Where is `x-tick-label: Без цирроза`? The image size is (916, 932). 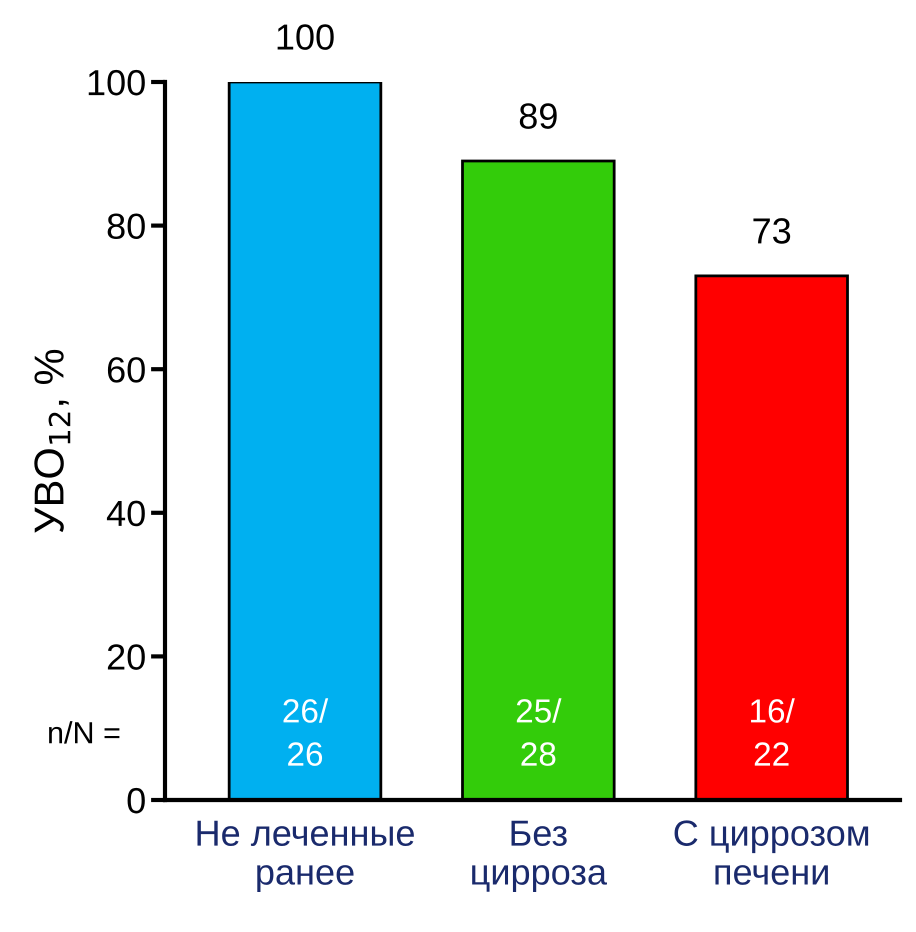
x-tick-label: Без цирроза is located at coordinates (540, 856).